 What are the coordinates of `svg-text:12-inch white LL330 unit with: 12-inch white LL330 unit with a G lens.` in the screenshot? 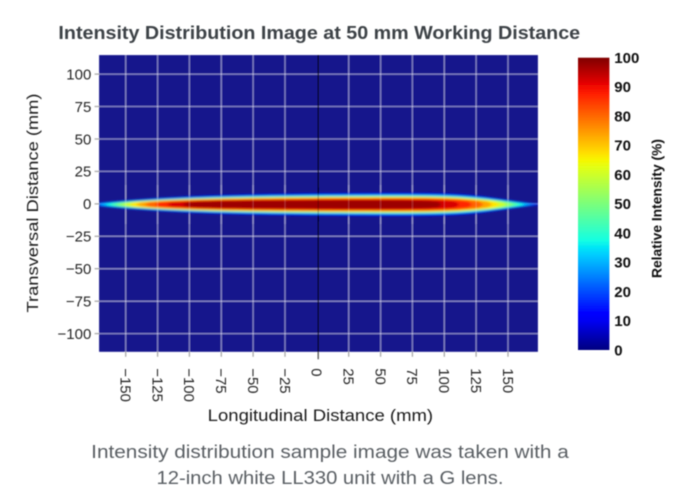 It's located at (330, 477).